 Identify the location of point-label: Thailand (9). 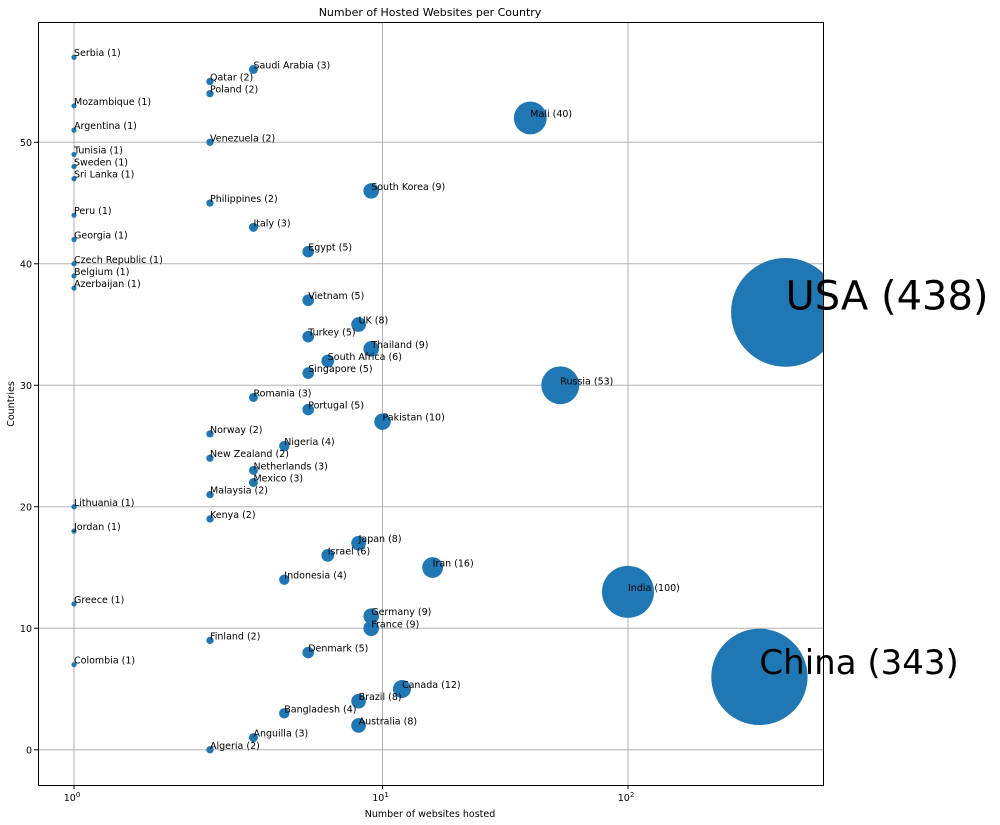
(399, 345).